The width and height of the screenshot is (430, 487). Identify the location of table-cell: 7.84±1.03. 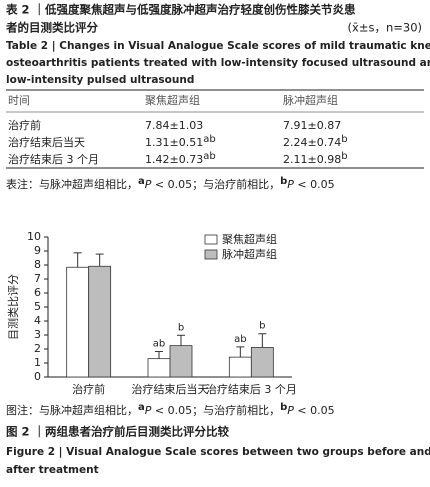
(174, 125).